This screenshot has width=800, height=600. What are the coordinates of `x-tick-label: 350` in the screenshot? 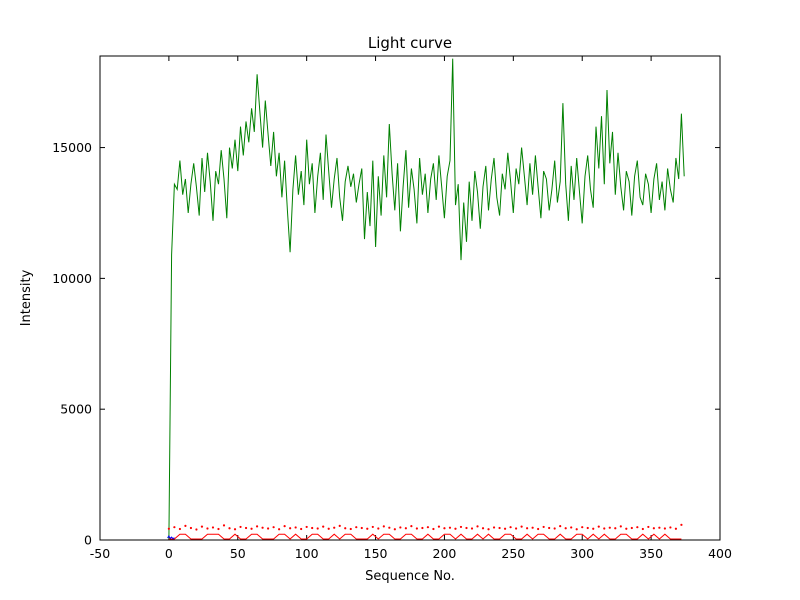 It's located at (651, 553).